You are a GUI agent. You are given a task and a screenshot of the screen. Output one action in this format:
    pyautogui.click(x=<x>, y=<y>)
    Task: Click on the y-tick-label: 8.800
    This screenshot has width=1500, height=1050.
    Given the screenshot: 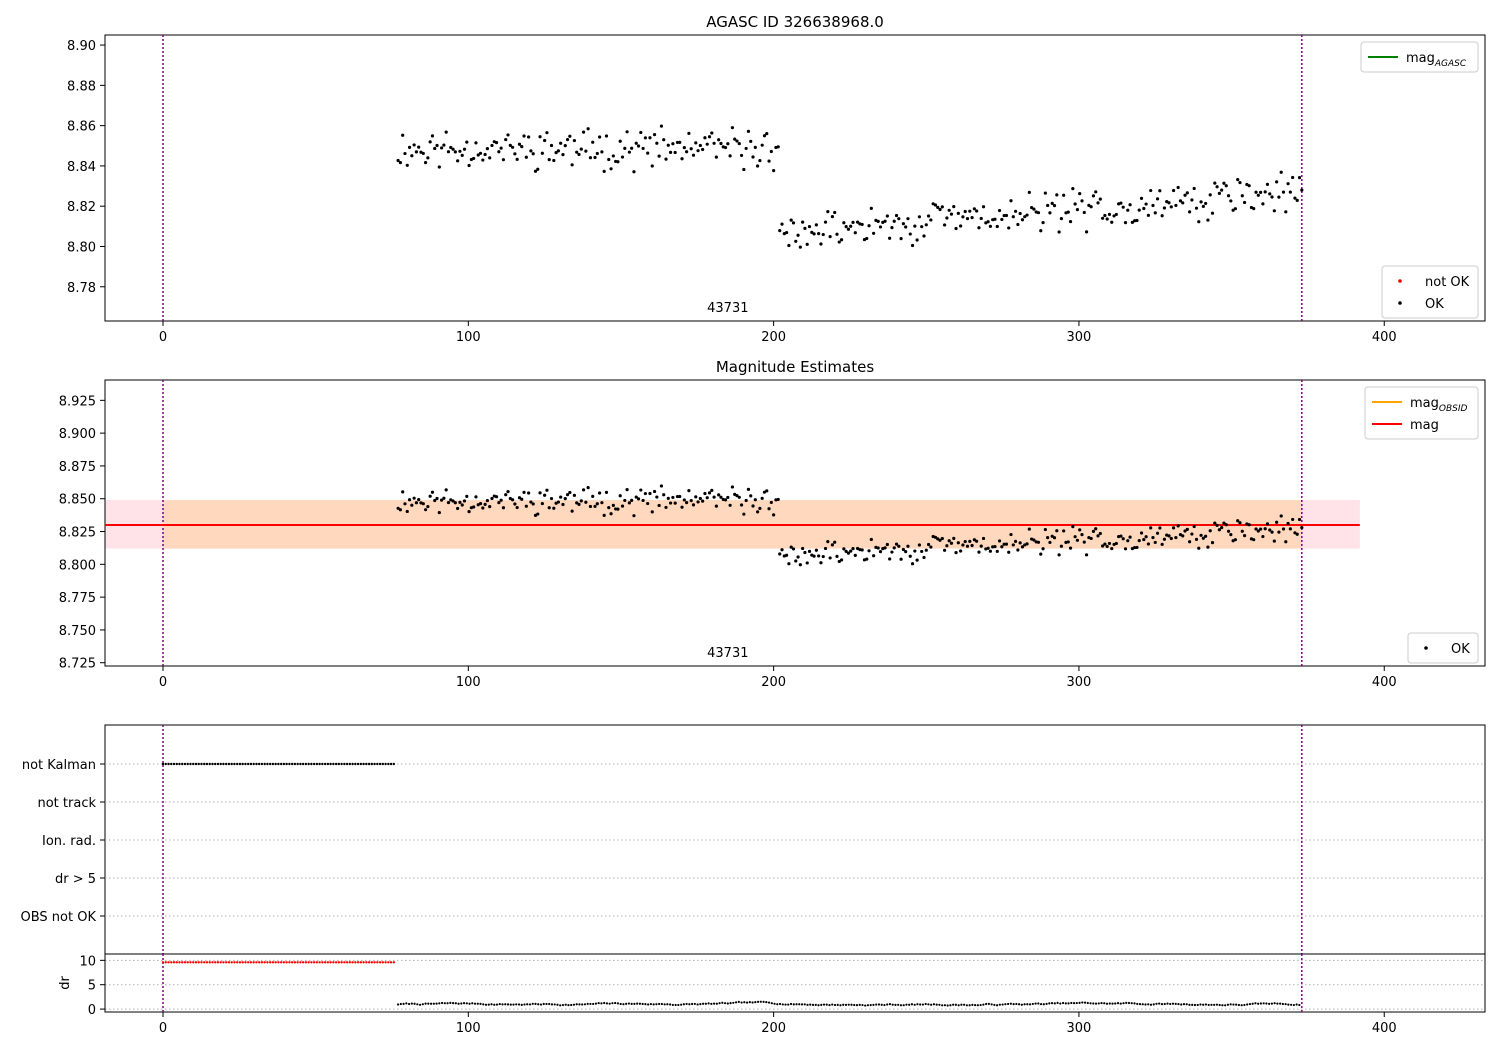 What is the action you would take?
    pyautogui.click(x=77, y=565)
    